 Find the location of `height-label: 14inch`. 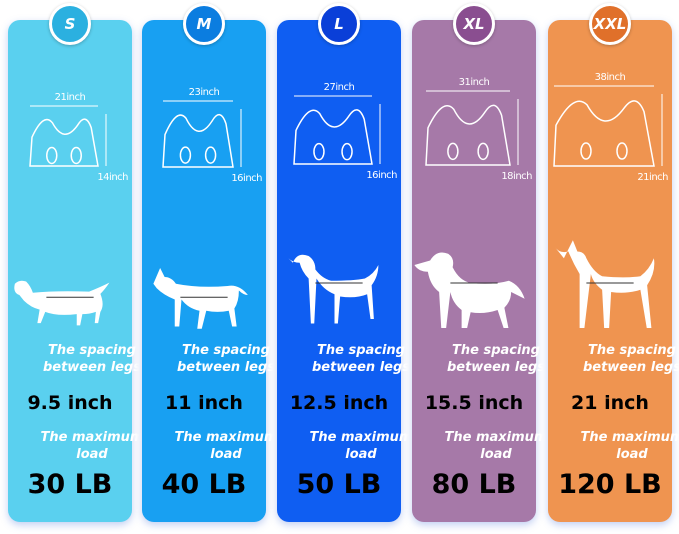

height-label: 14inch is located at coordinates (112, 177).